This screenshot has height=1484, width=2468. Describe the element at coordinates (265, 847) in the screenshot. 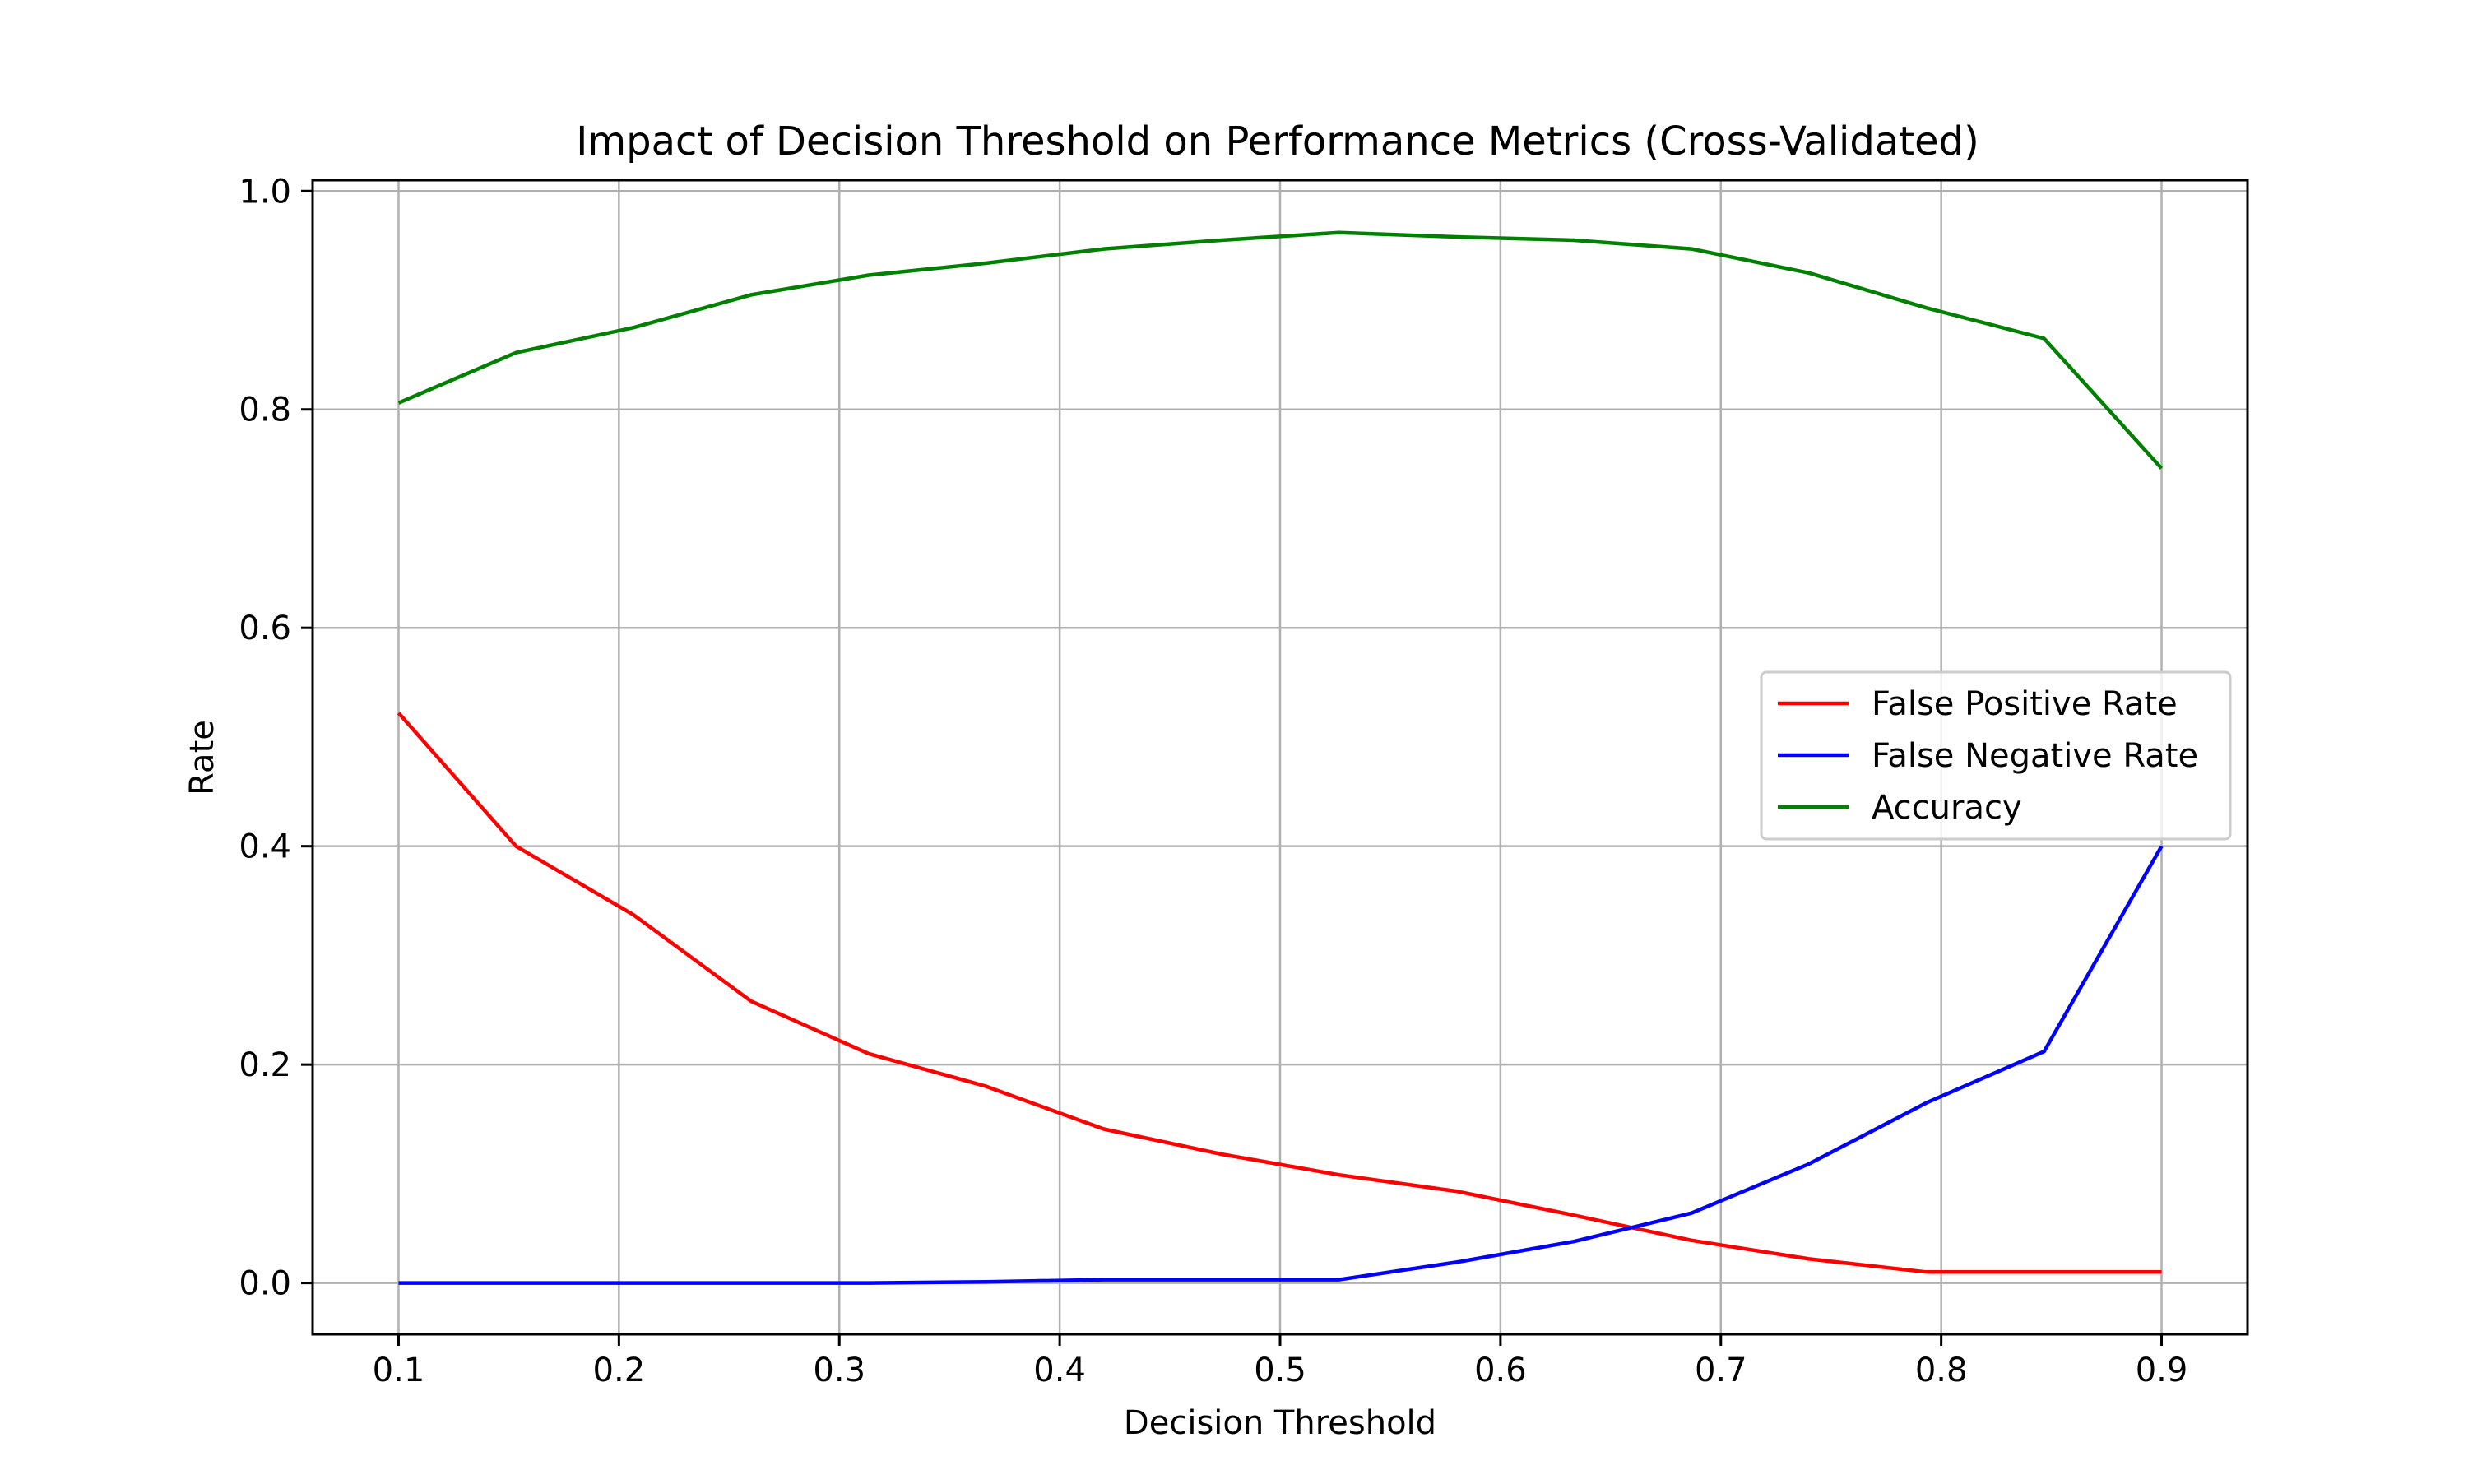

I see `y-tick-label: 0.4` at that location.